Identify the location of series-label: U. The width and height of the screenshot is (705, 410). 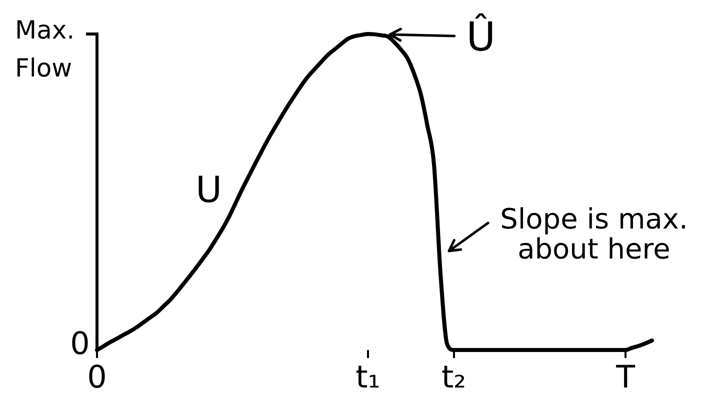
(209, 191).